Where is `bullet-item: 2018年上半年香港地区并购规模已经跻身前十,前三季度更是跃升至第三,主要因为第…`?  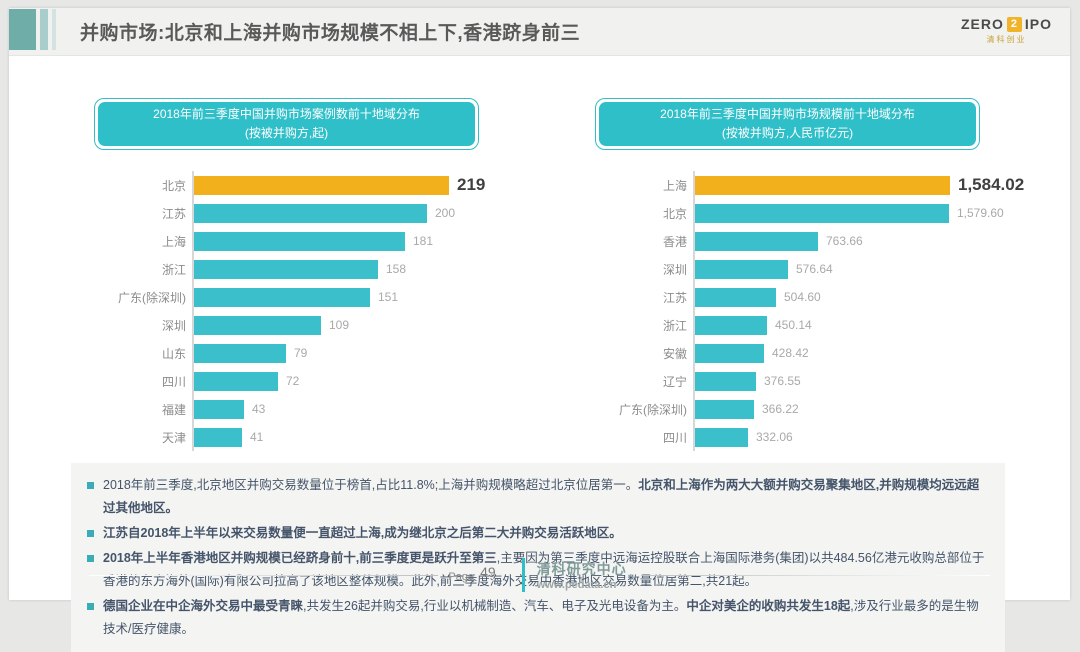
bullet-item: 2018年上半年香港地区并购规模已经跻身前十,前三季度更是跃升至第三,主要因为第… is located at coordinates (537, 570).